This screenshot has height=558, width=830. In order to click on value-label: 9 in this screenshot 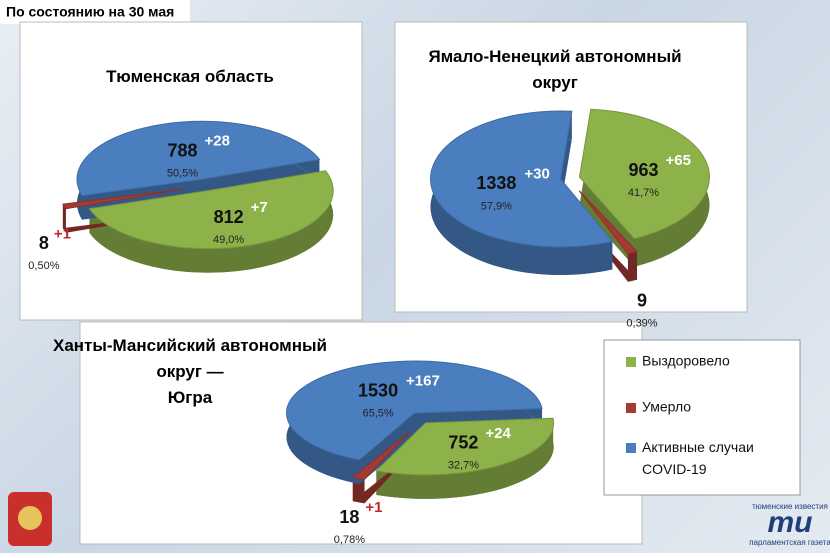, I will do `click(642, 300)`.